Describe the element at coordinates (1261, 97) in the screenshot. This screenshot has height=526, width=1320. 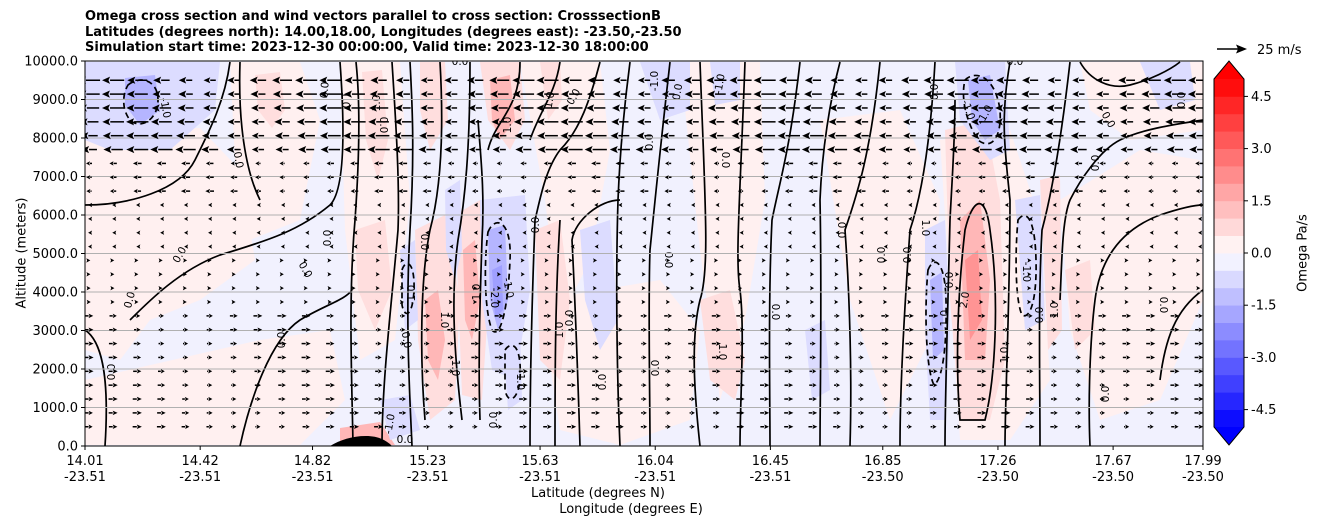
I see `colorbar-tick-label: 4.5` at that location.